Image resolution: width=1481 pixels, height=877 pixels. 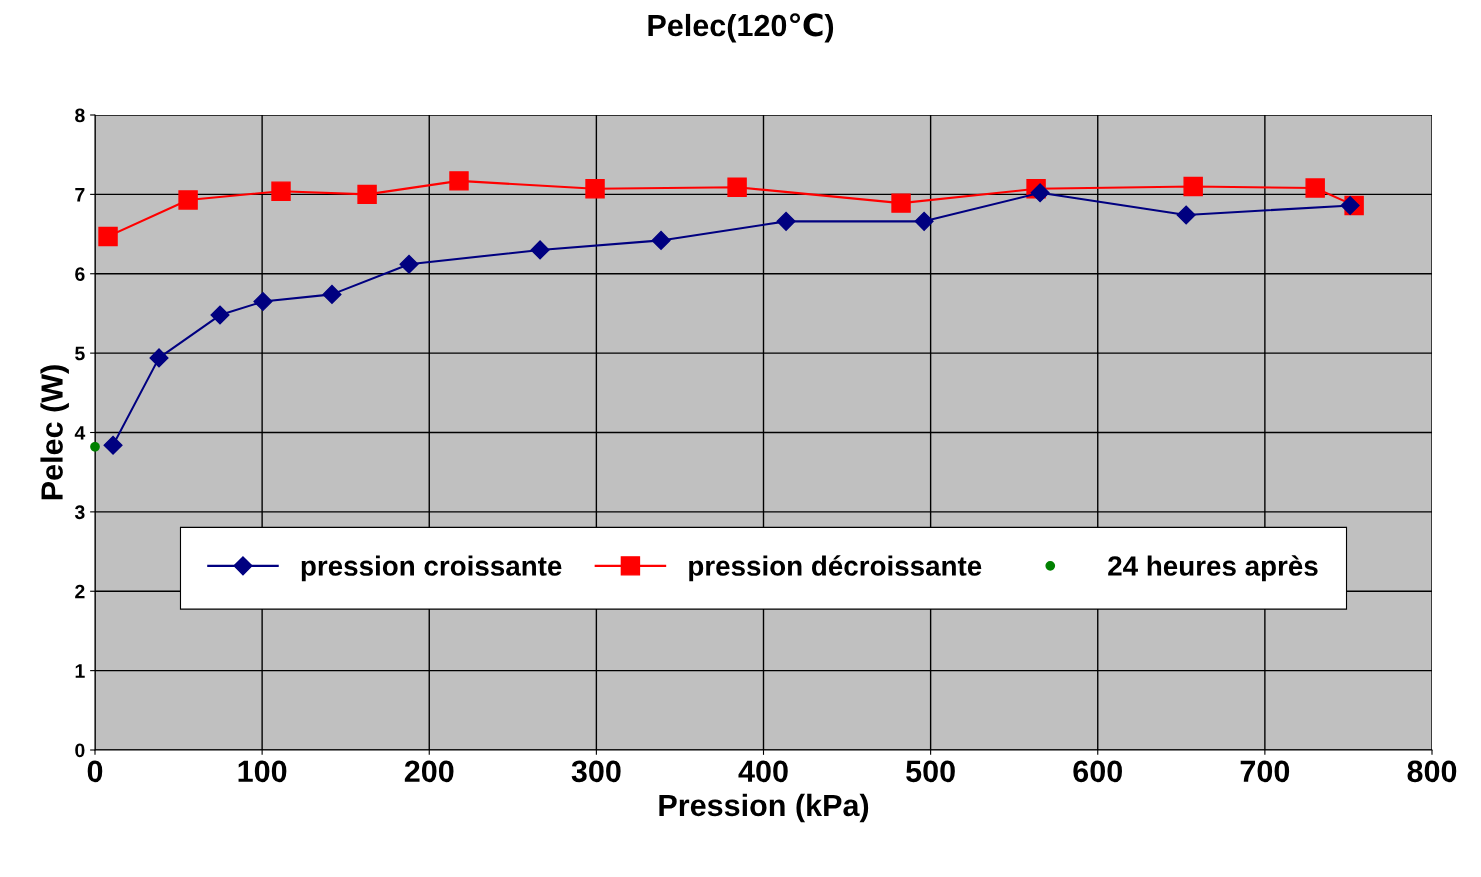 What do you see at coordinates (80, 353) in the screenshot?
I see `y-tick-label: 5` at bounding box center [80, 353].